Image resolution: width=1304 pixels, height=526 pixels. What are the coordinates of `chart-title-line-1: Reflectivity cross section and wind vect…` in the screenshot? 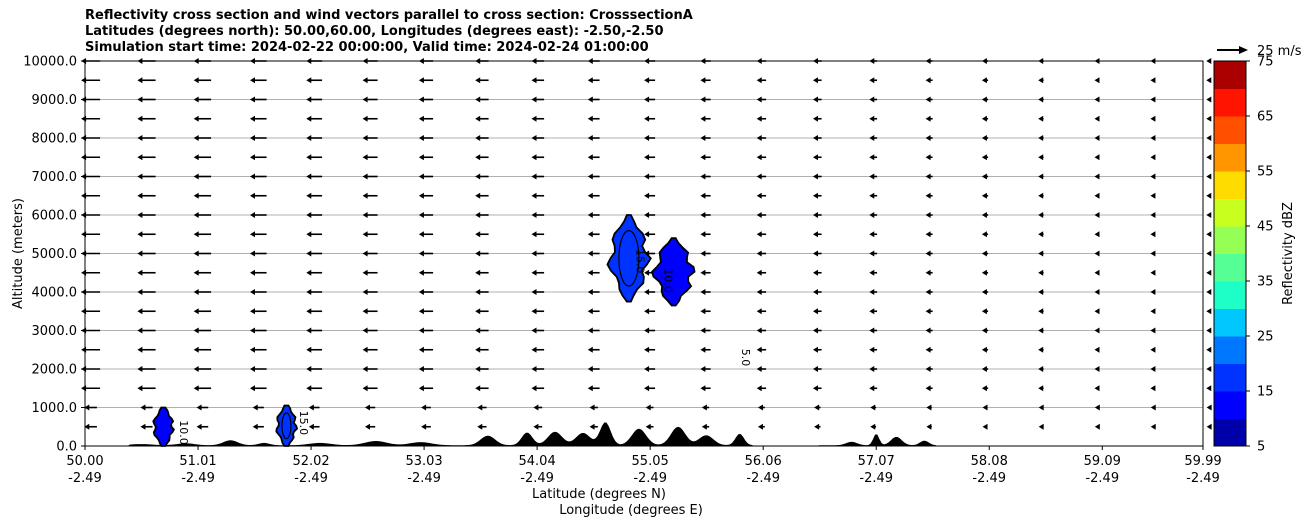 It's located at (389, 15).